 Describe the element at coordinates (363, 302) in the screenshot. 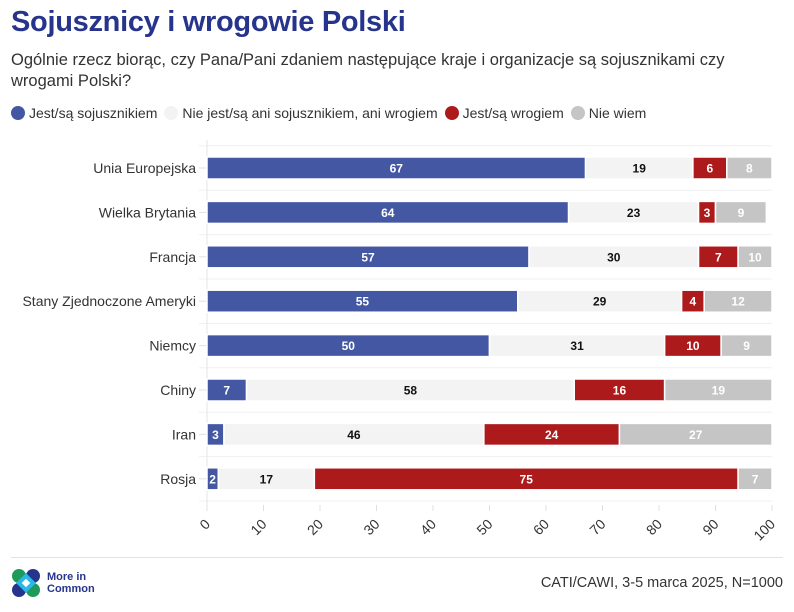

I see `data-label: 55` at that location.